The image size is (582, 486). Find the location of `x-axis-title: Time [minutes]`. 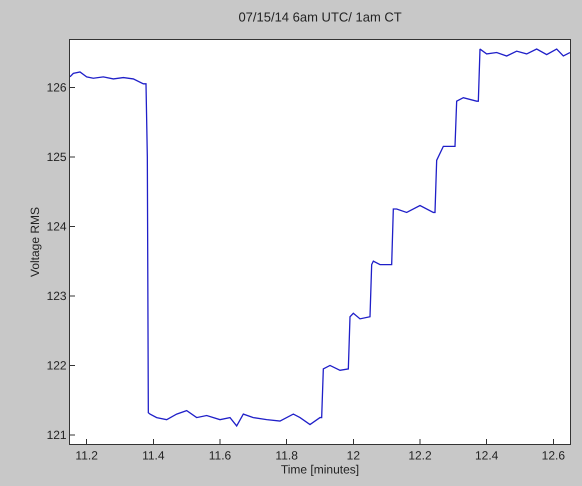

x-axis-title: Time [minutes] is located at coordinates (320, 469).